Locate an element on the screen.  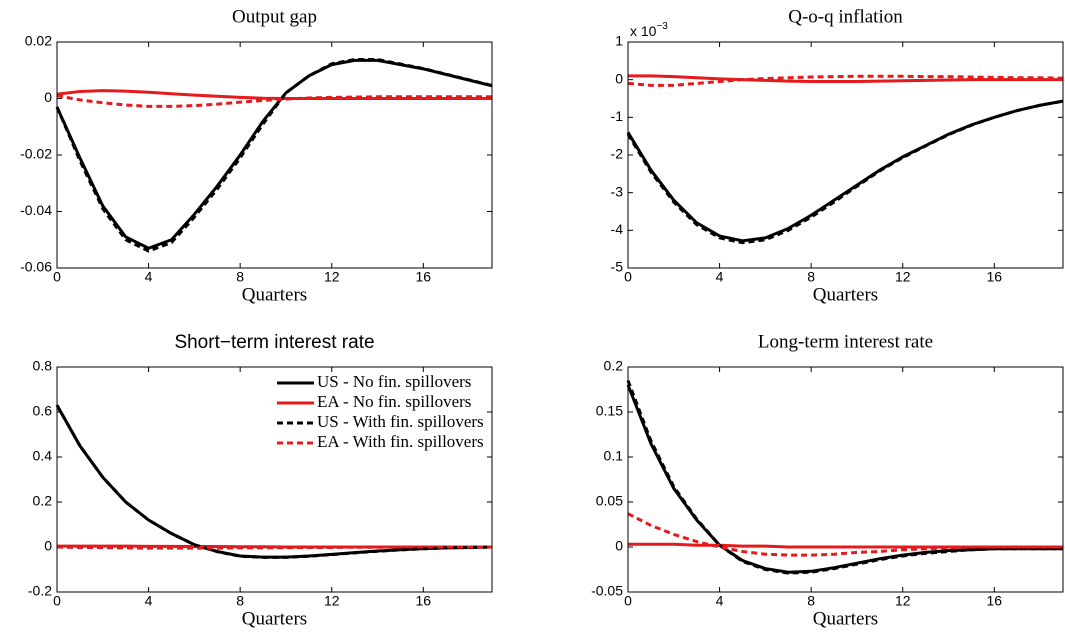
y-tick-label: -0.04 is located at coordinates (36, 210).